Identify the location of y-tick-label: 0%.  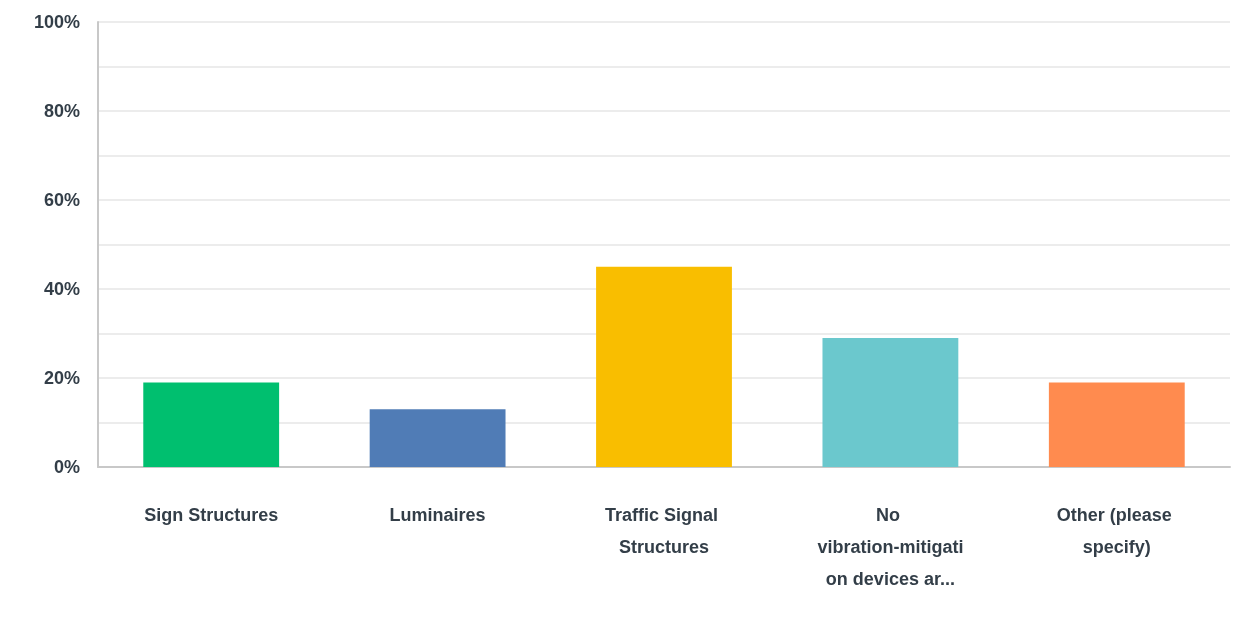
(66, 467).